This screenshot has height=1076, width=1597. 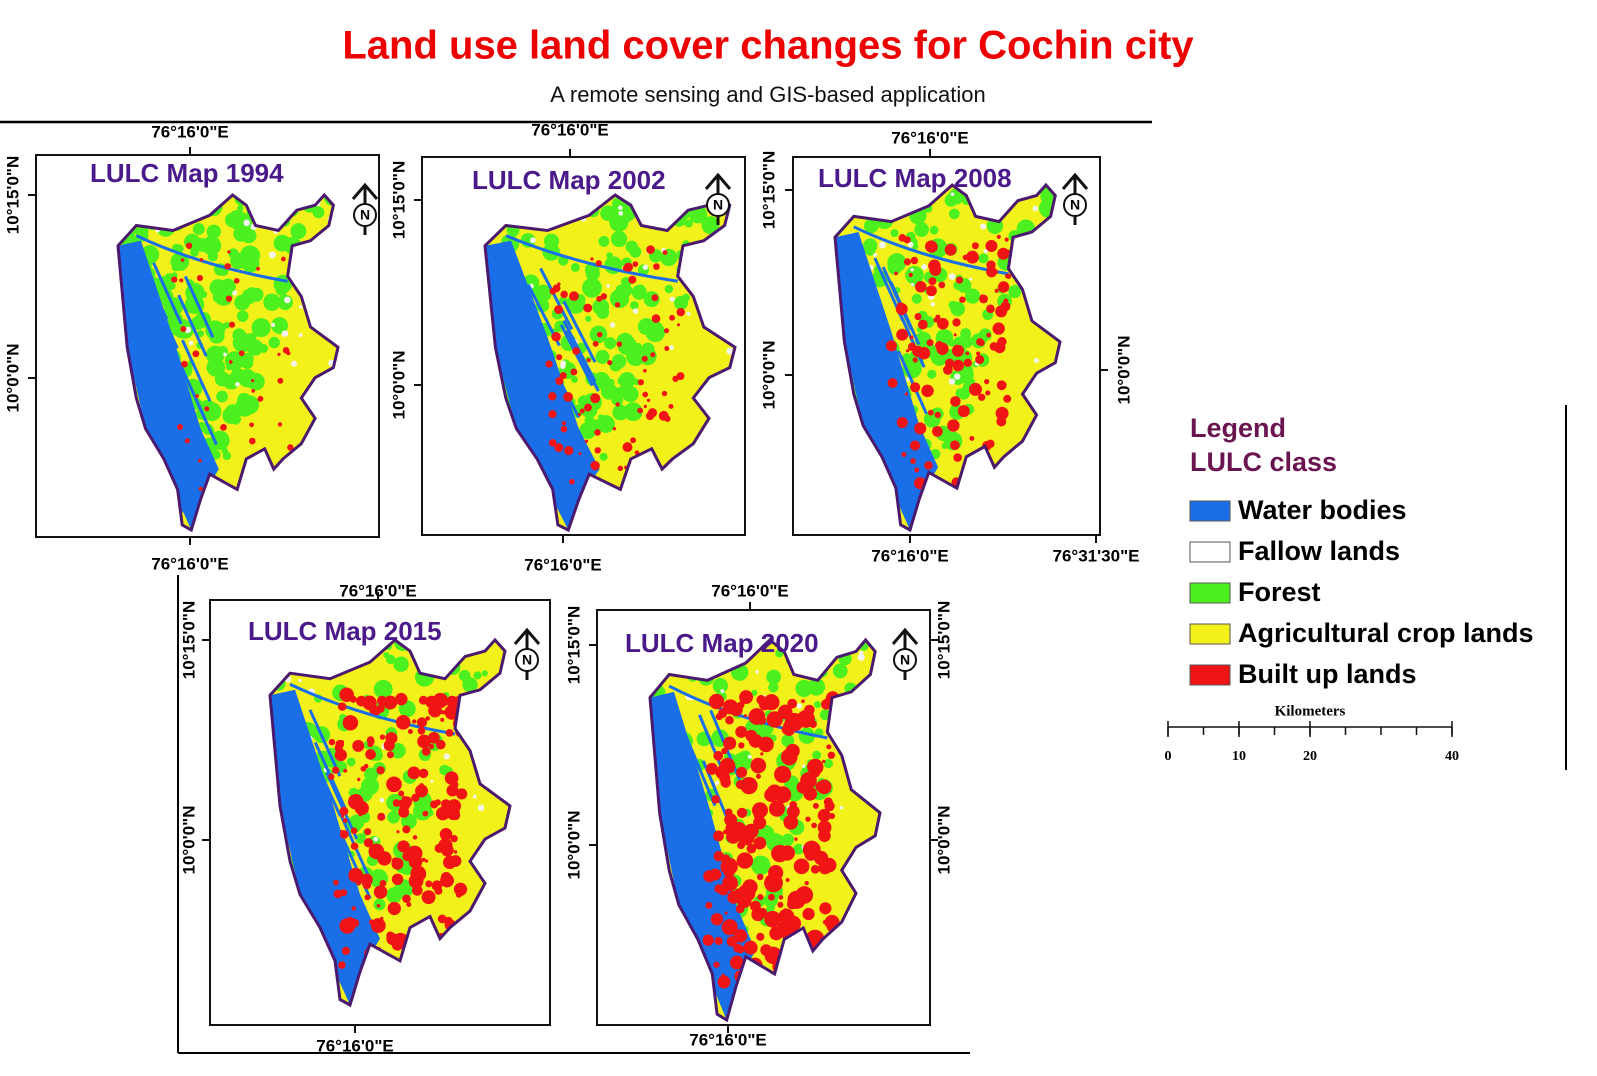 What do you see at coordinates (1210, 634) in the screenshot?
I see `legend-swatch` at bounding box center [1210, 634].